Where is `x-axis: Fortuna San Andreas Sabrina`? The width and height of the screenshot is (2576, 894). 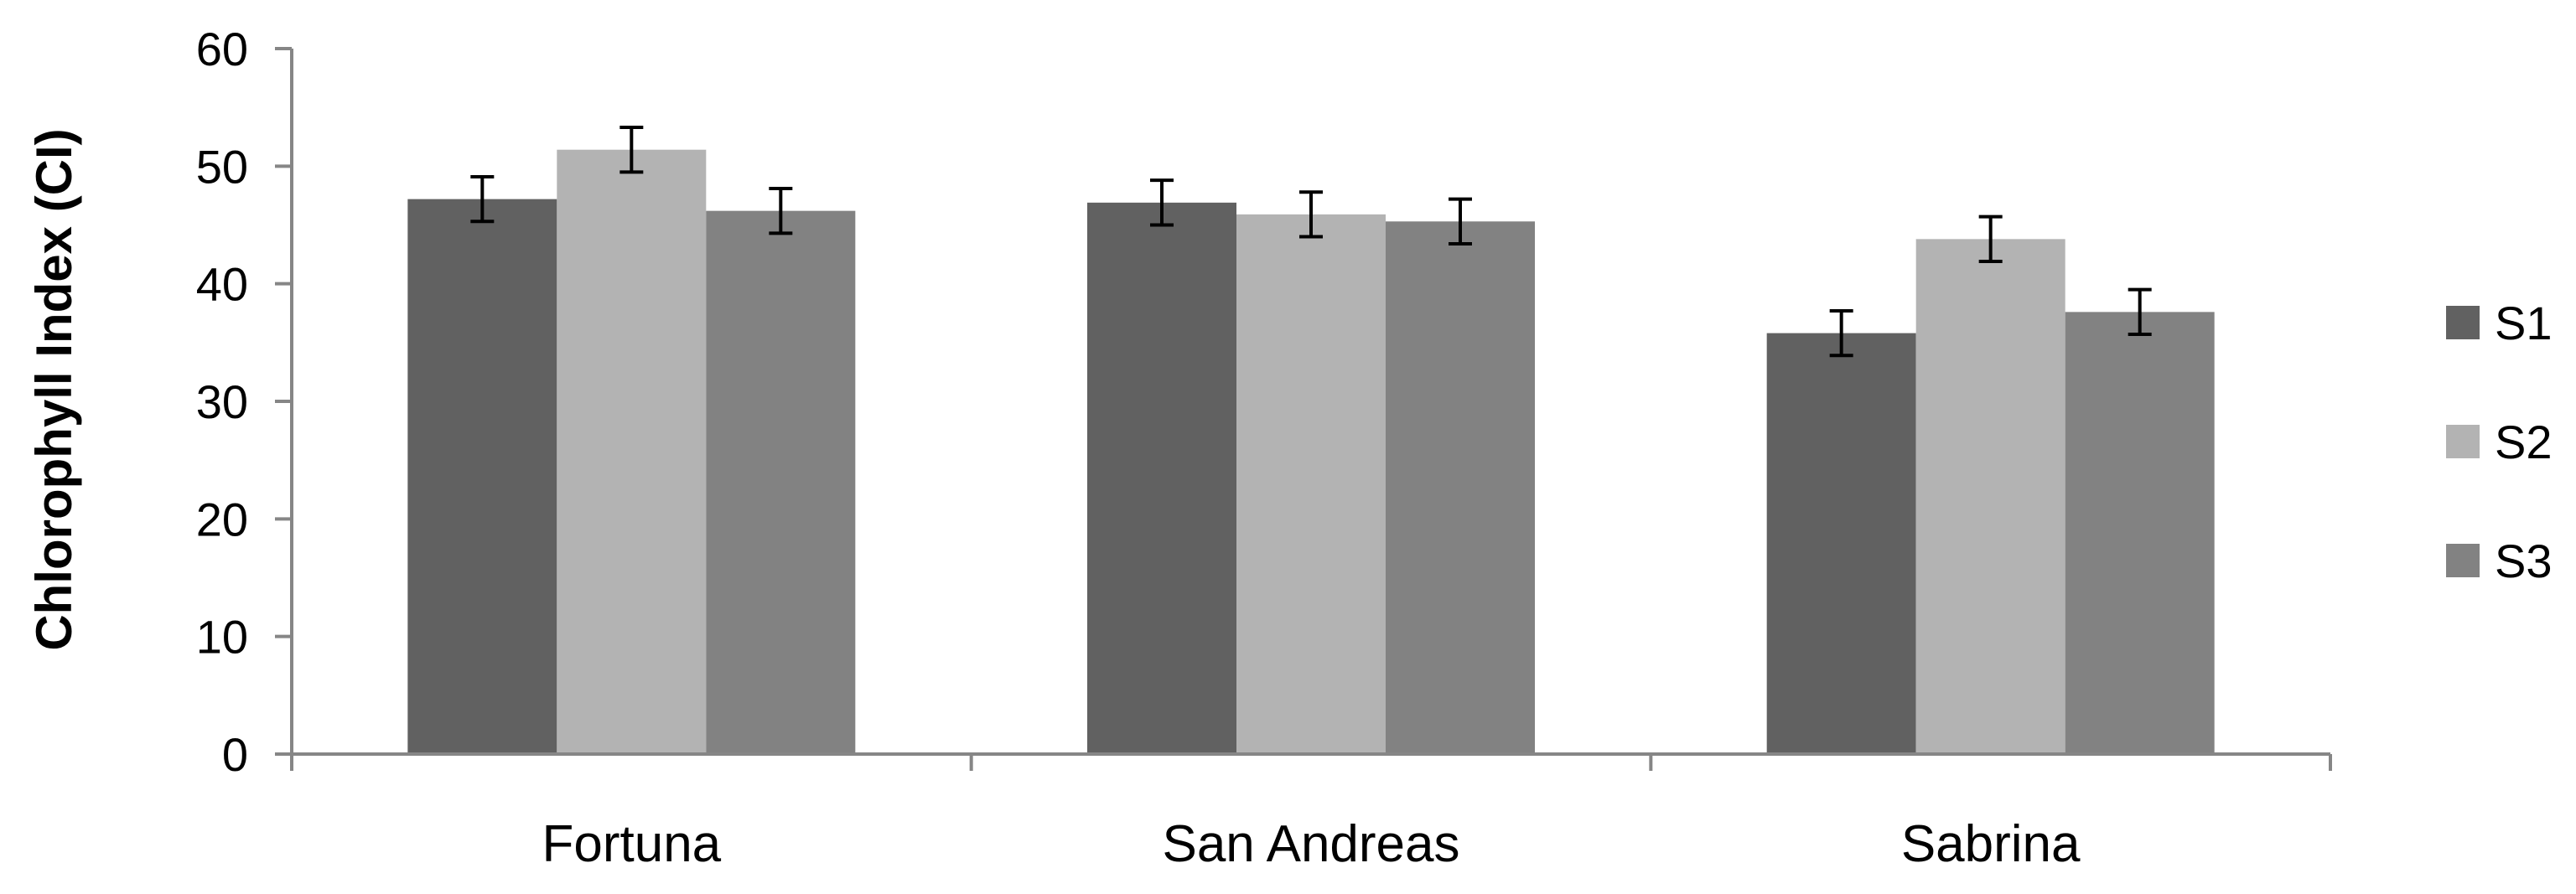
x-axis: Fortuna San Andreas Sabrina is located at coordinates (1311, 814).